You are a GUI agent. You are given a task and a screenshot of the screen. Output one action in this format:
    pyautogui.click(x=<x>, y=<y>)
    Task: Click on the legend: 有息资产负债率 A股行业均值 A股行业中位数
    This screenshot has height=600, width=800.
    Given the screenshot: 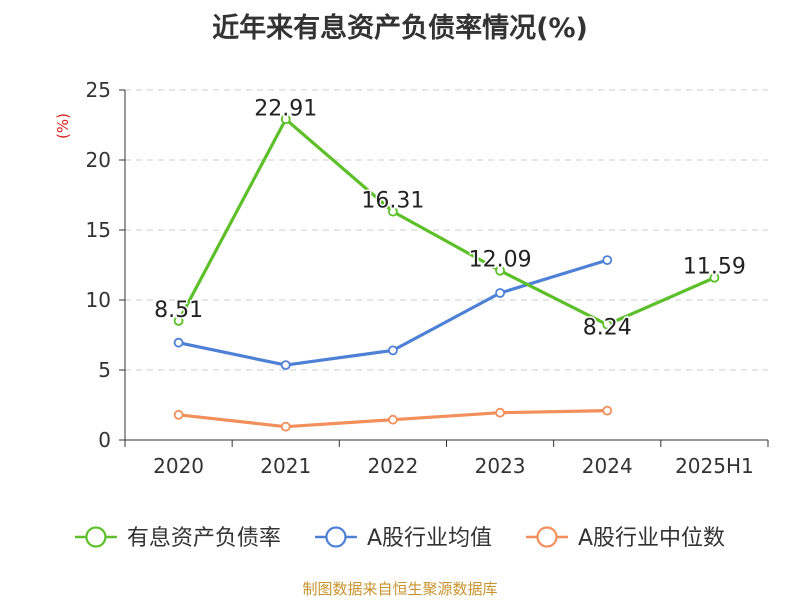 What is the action you would take?
    pyautogui.click(x=399, y=538)
    